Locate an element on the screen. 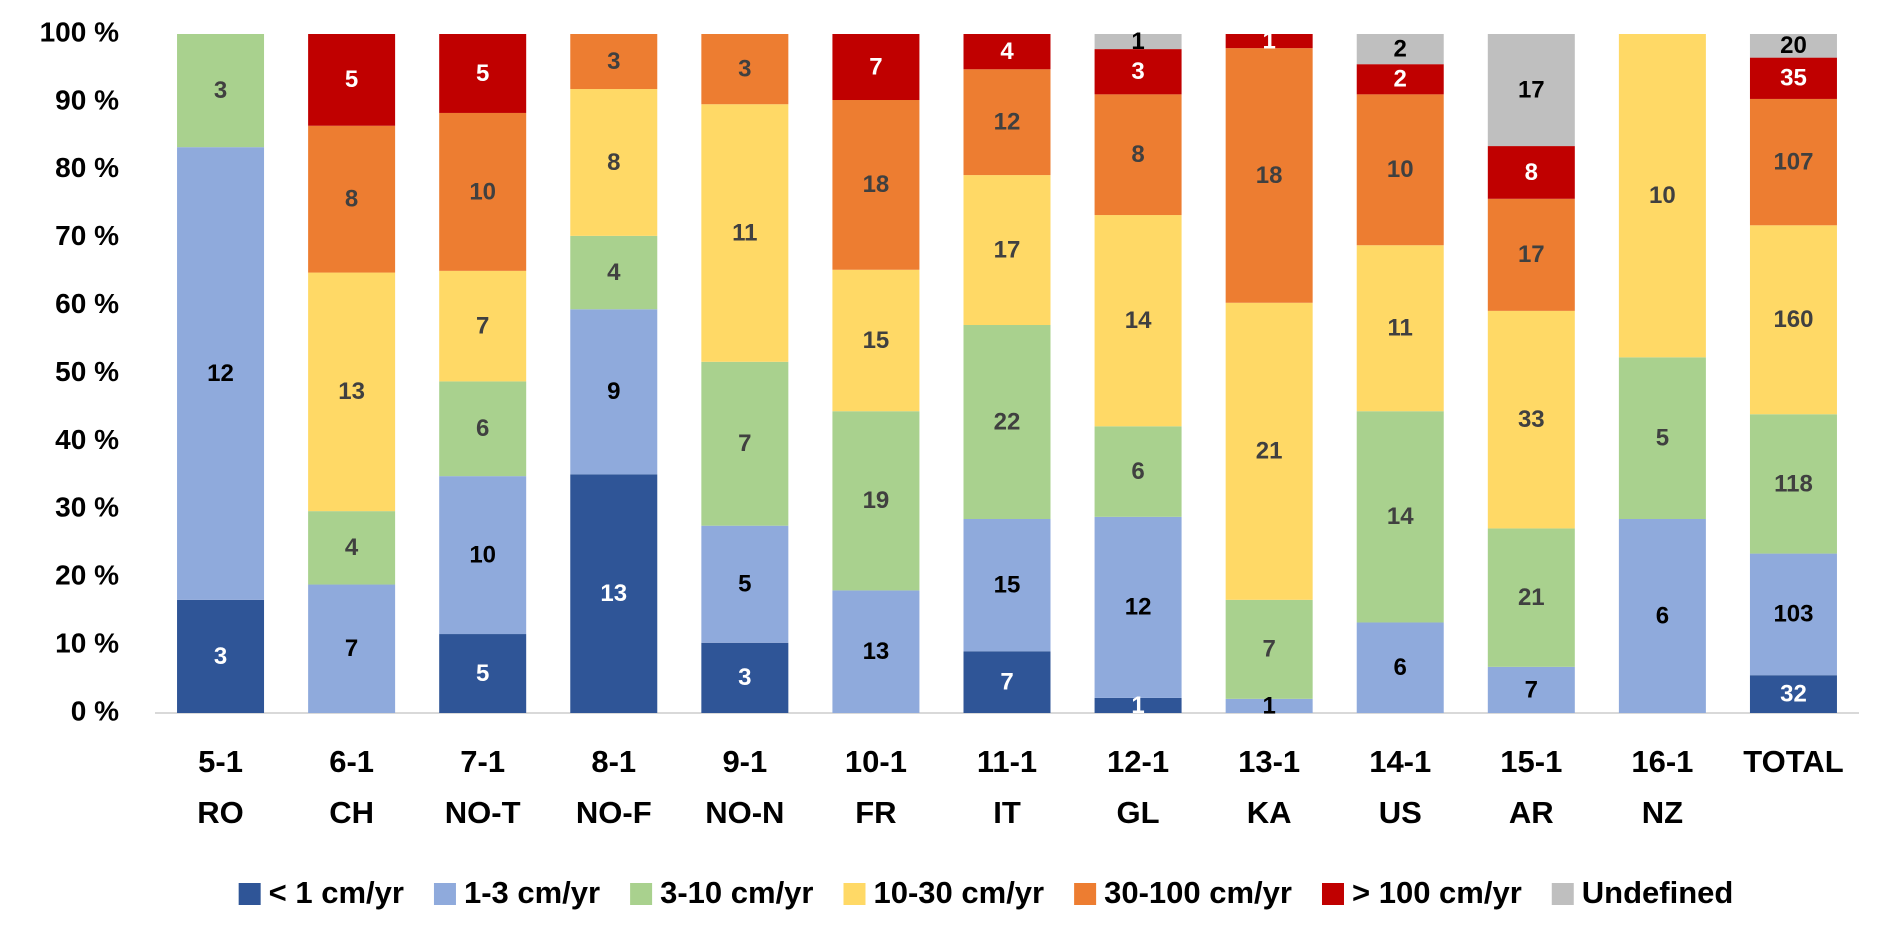  x-tick-label: TOTAL is located at coordinates (1793, 761).